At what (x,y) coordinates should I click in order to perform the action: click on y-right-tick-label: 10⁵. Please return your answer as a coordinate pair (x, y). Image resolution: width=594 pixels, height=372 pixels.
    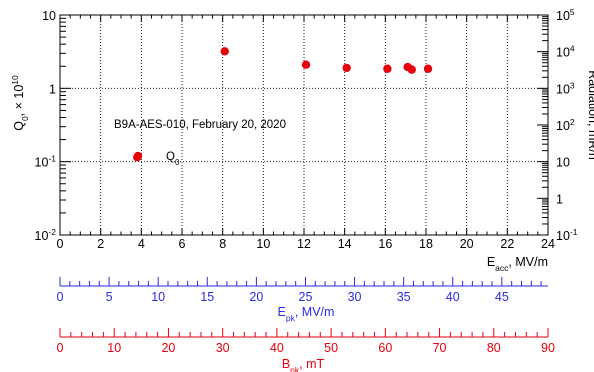
    Looking at the image, I should click on (565, 15).